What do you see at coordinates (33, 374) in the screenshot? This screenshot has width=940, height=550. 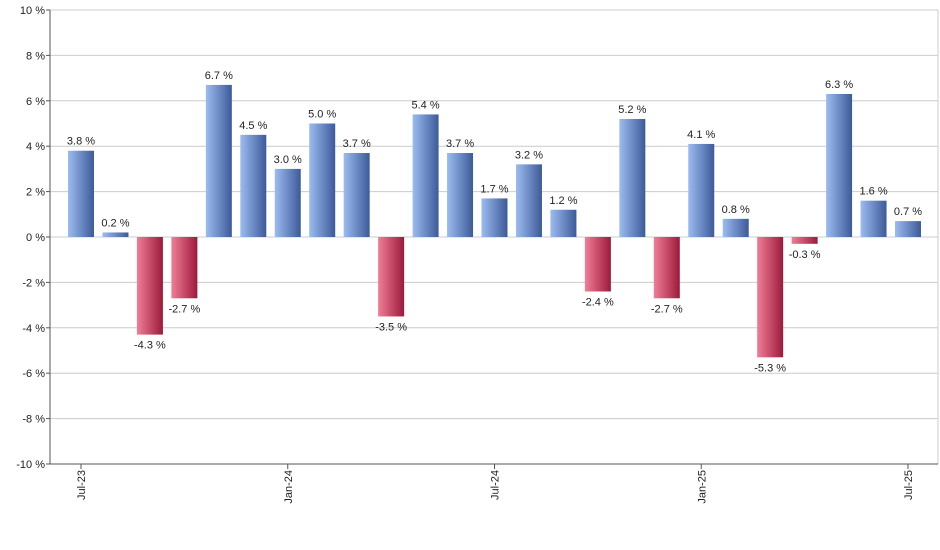 I see `y-tick-label: -6 %` at bounding box center [33, 374].